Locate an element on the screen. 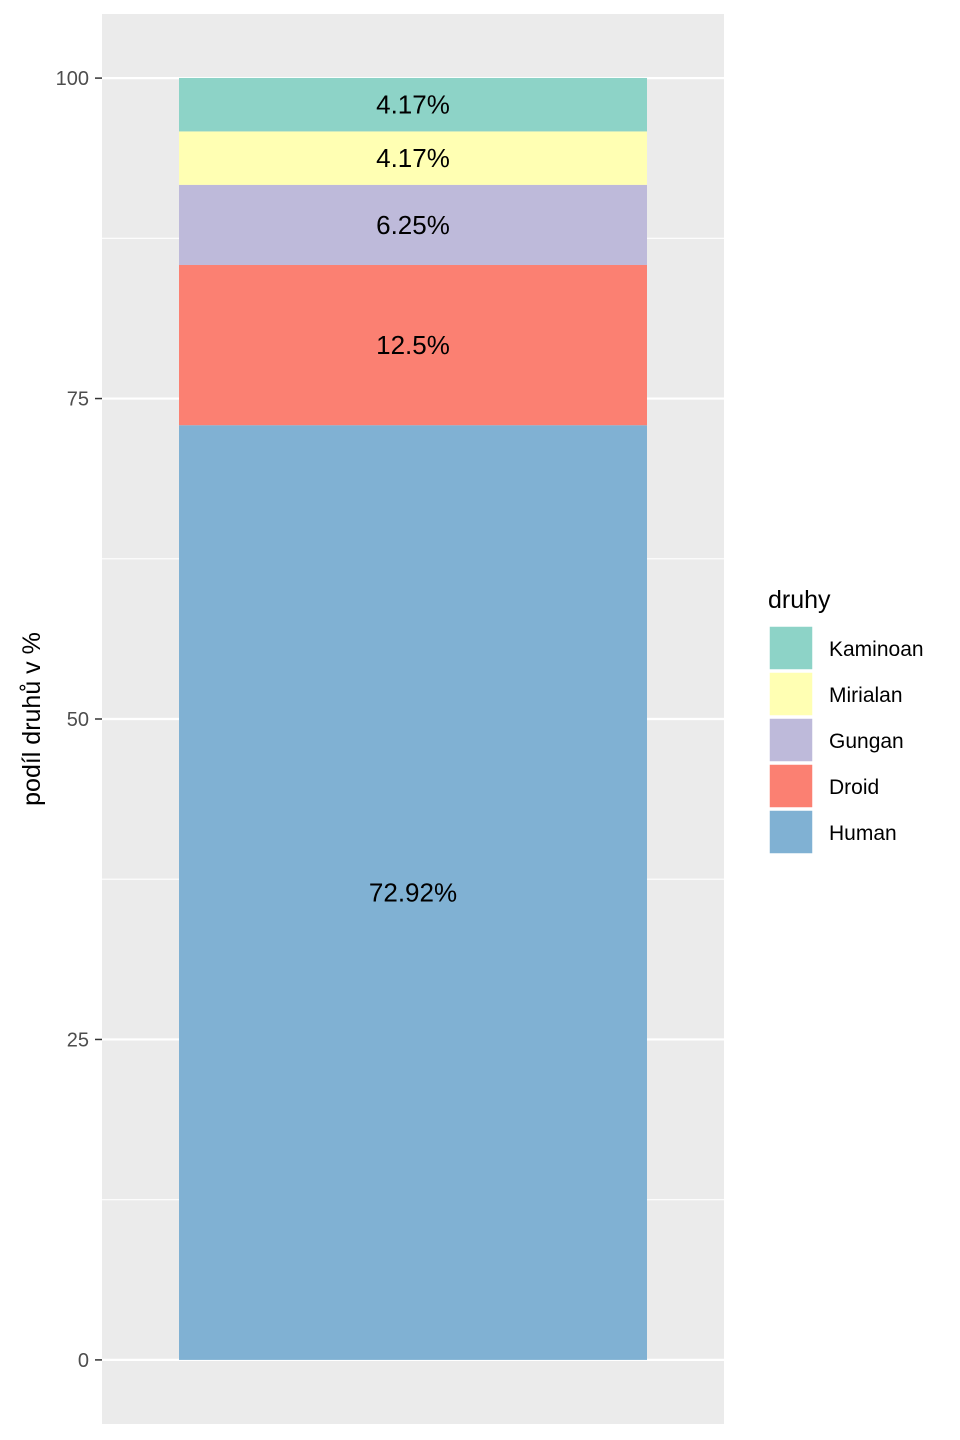 This screenshot has height=1440, width=960. legend-key-mirialan is located at coordinates (791, 694).